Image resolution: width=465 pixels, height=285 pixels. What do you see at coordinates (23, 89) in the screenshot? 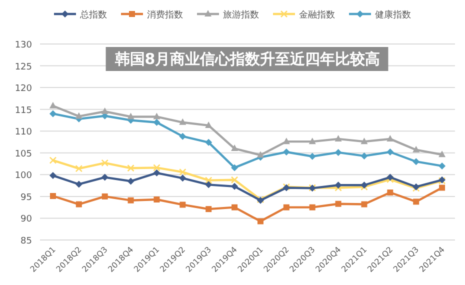
I see `y-tick-label: 120` at bounding box center [23, 89].